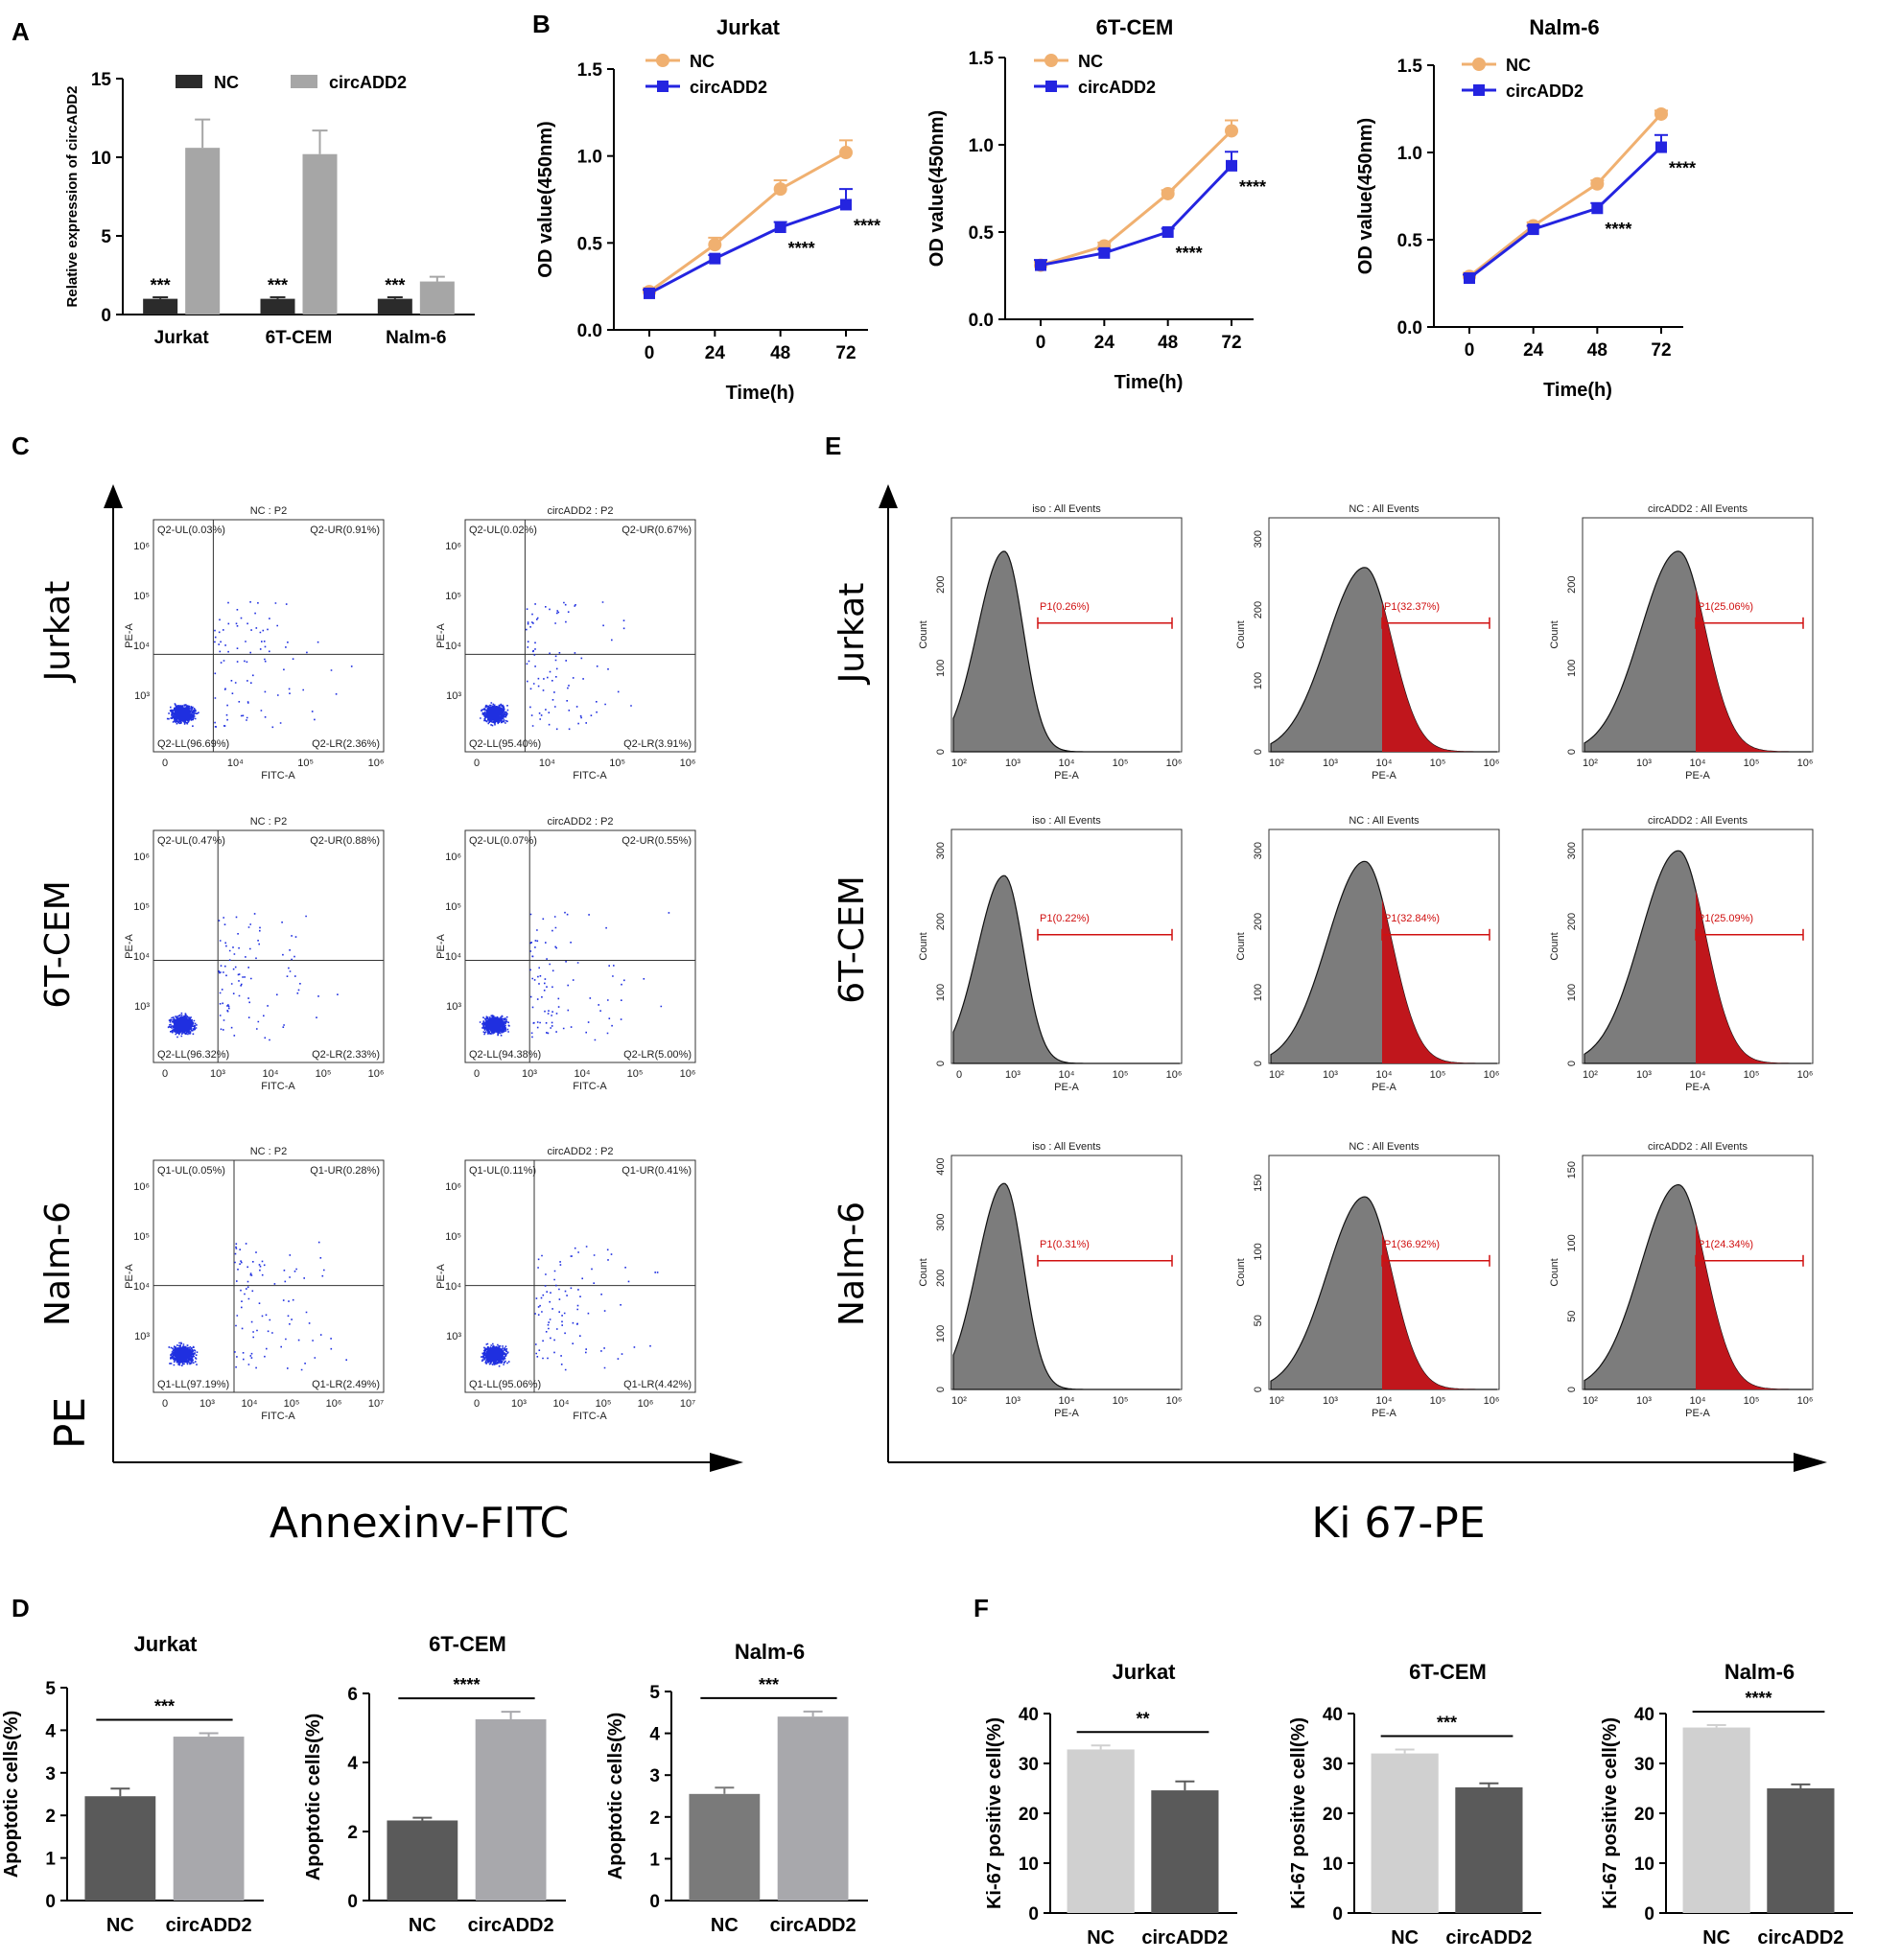 The image size is (1877, 1960). What do you see at coordinates (1241, 1272) in the screenshot?
I see `plot-y-label: Count` at bounding box center [1241, 1272].